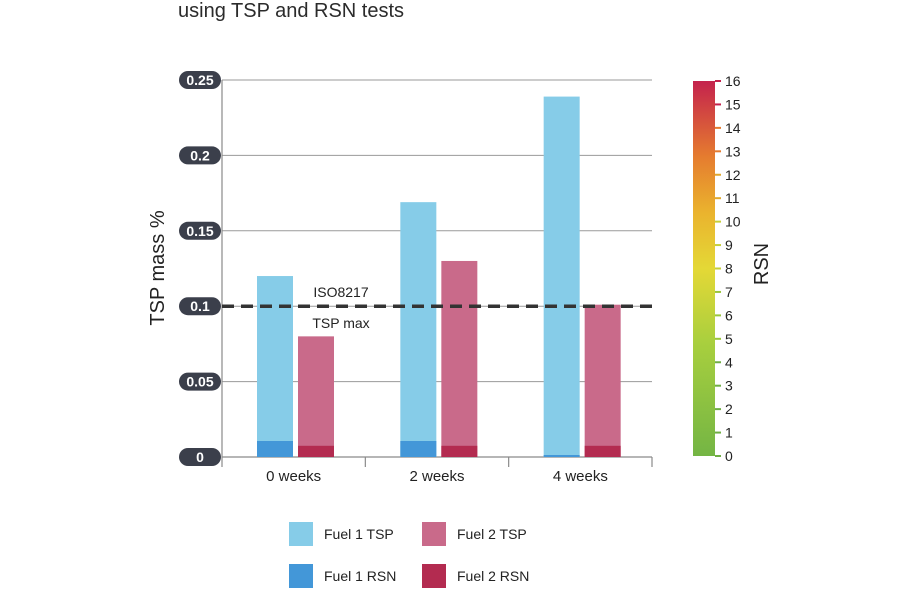 Image resolution: width=900 pixels, height=600 pixels. I want to click on legend-label: Fuel 1 TSP, so click(359, 534).